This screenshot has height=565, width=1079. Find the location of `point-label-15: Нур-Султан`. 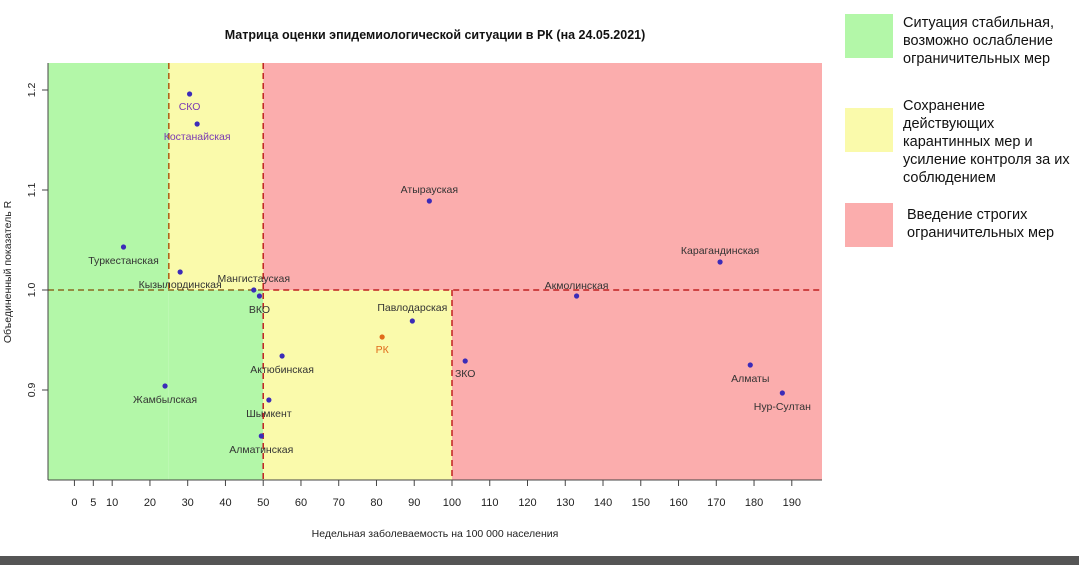

point-label-15: Нур-Султан is located at coordinates (782, 407).